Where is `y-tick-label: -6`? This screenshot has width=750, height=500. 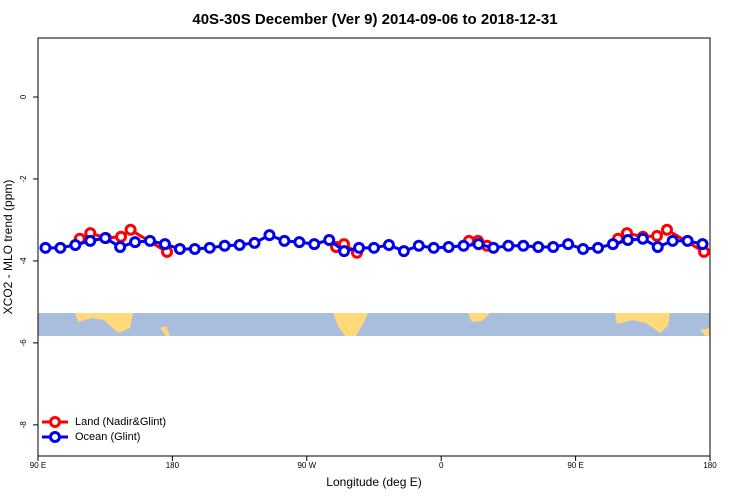
y-tick-label: -6 is located at coordinates (23, 343).